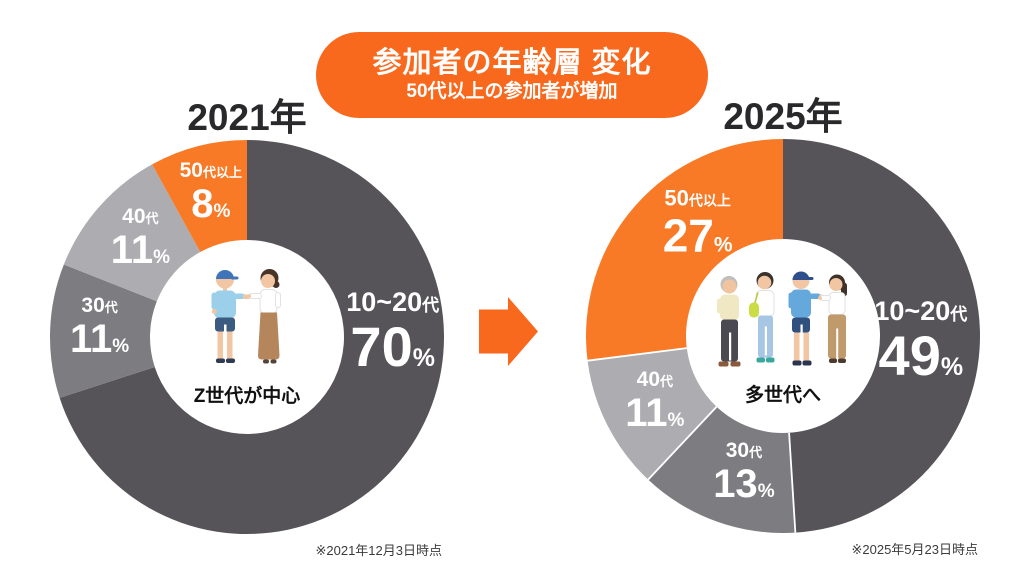  Describe the element at coordinates (697, 223) in the screenshot. I see `segment-label-50代以上: 50代以上 27%` at that location.